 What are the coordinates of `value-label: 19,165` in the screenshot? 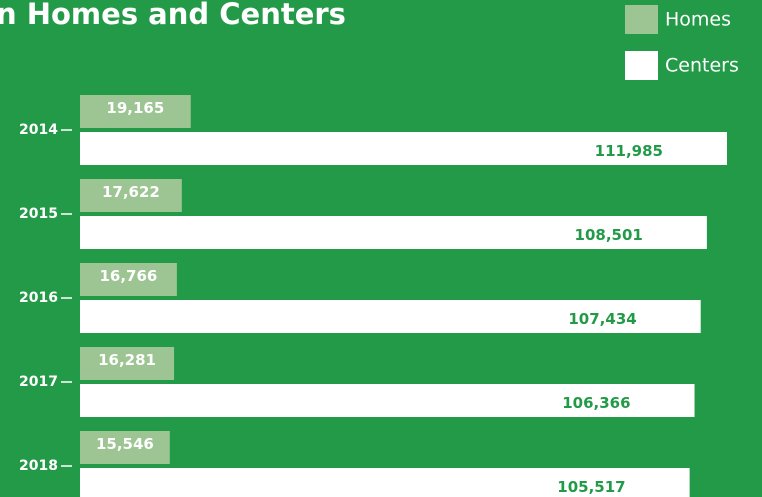 It's located at (135, 108).